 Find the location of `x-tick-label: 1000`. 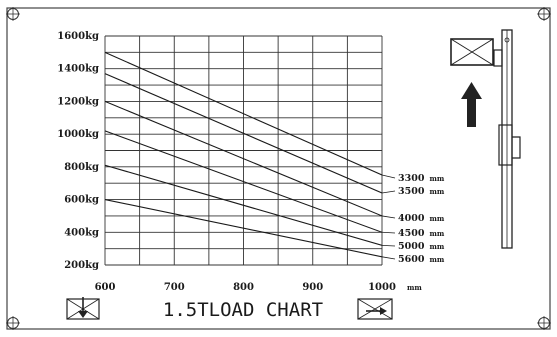

x-tick-label: 1000 is located at coordinates (382, 287).